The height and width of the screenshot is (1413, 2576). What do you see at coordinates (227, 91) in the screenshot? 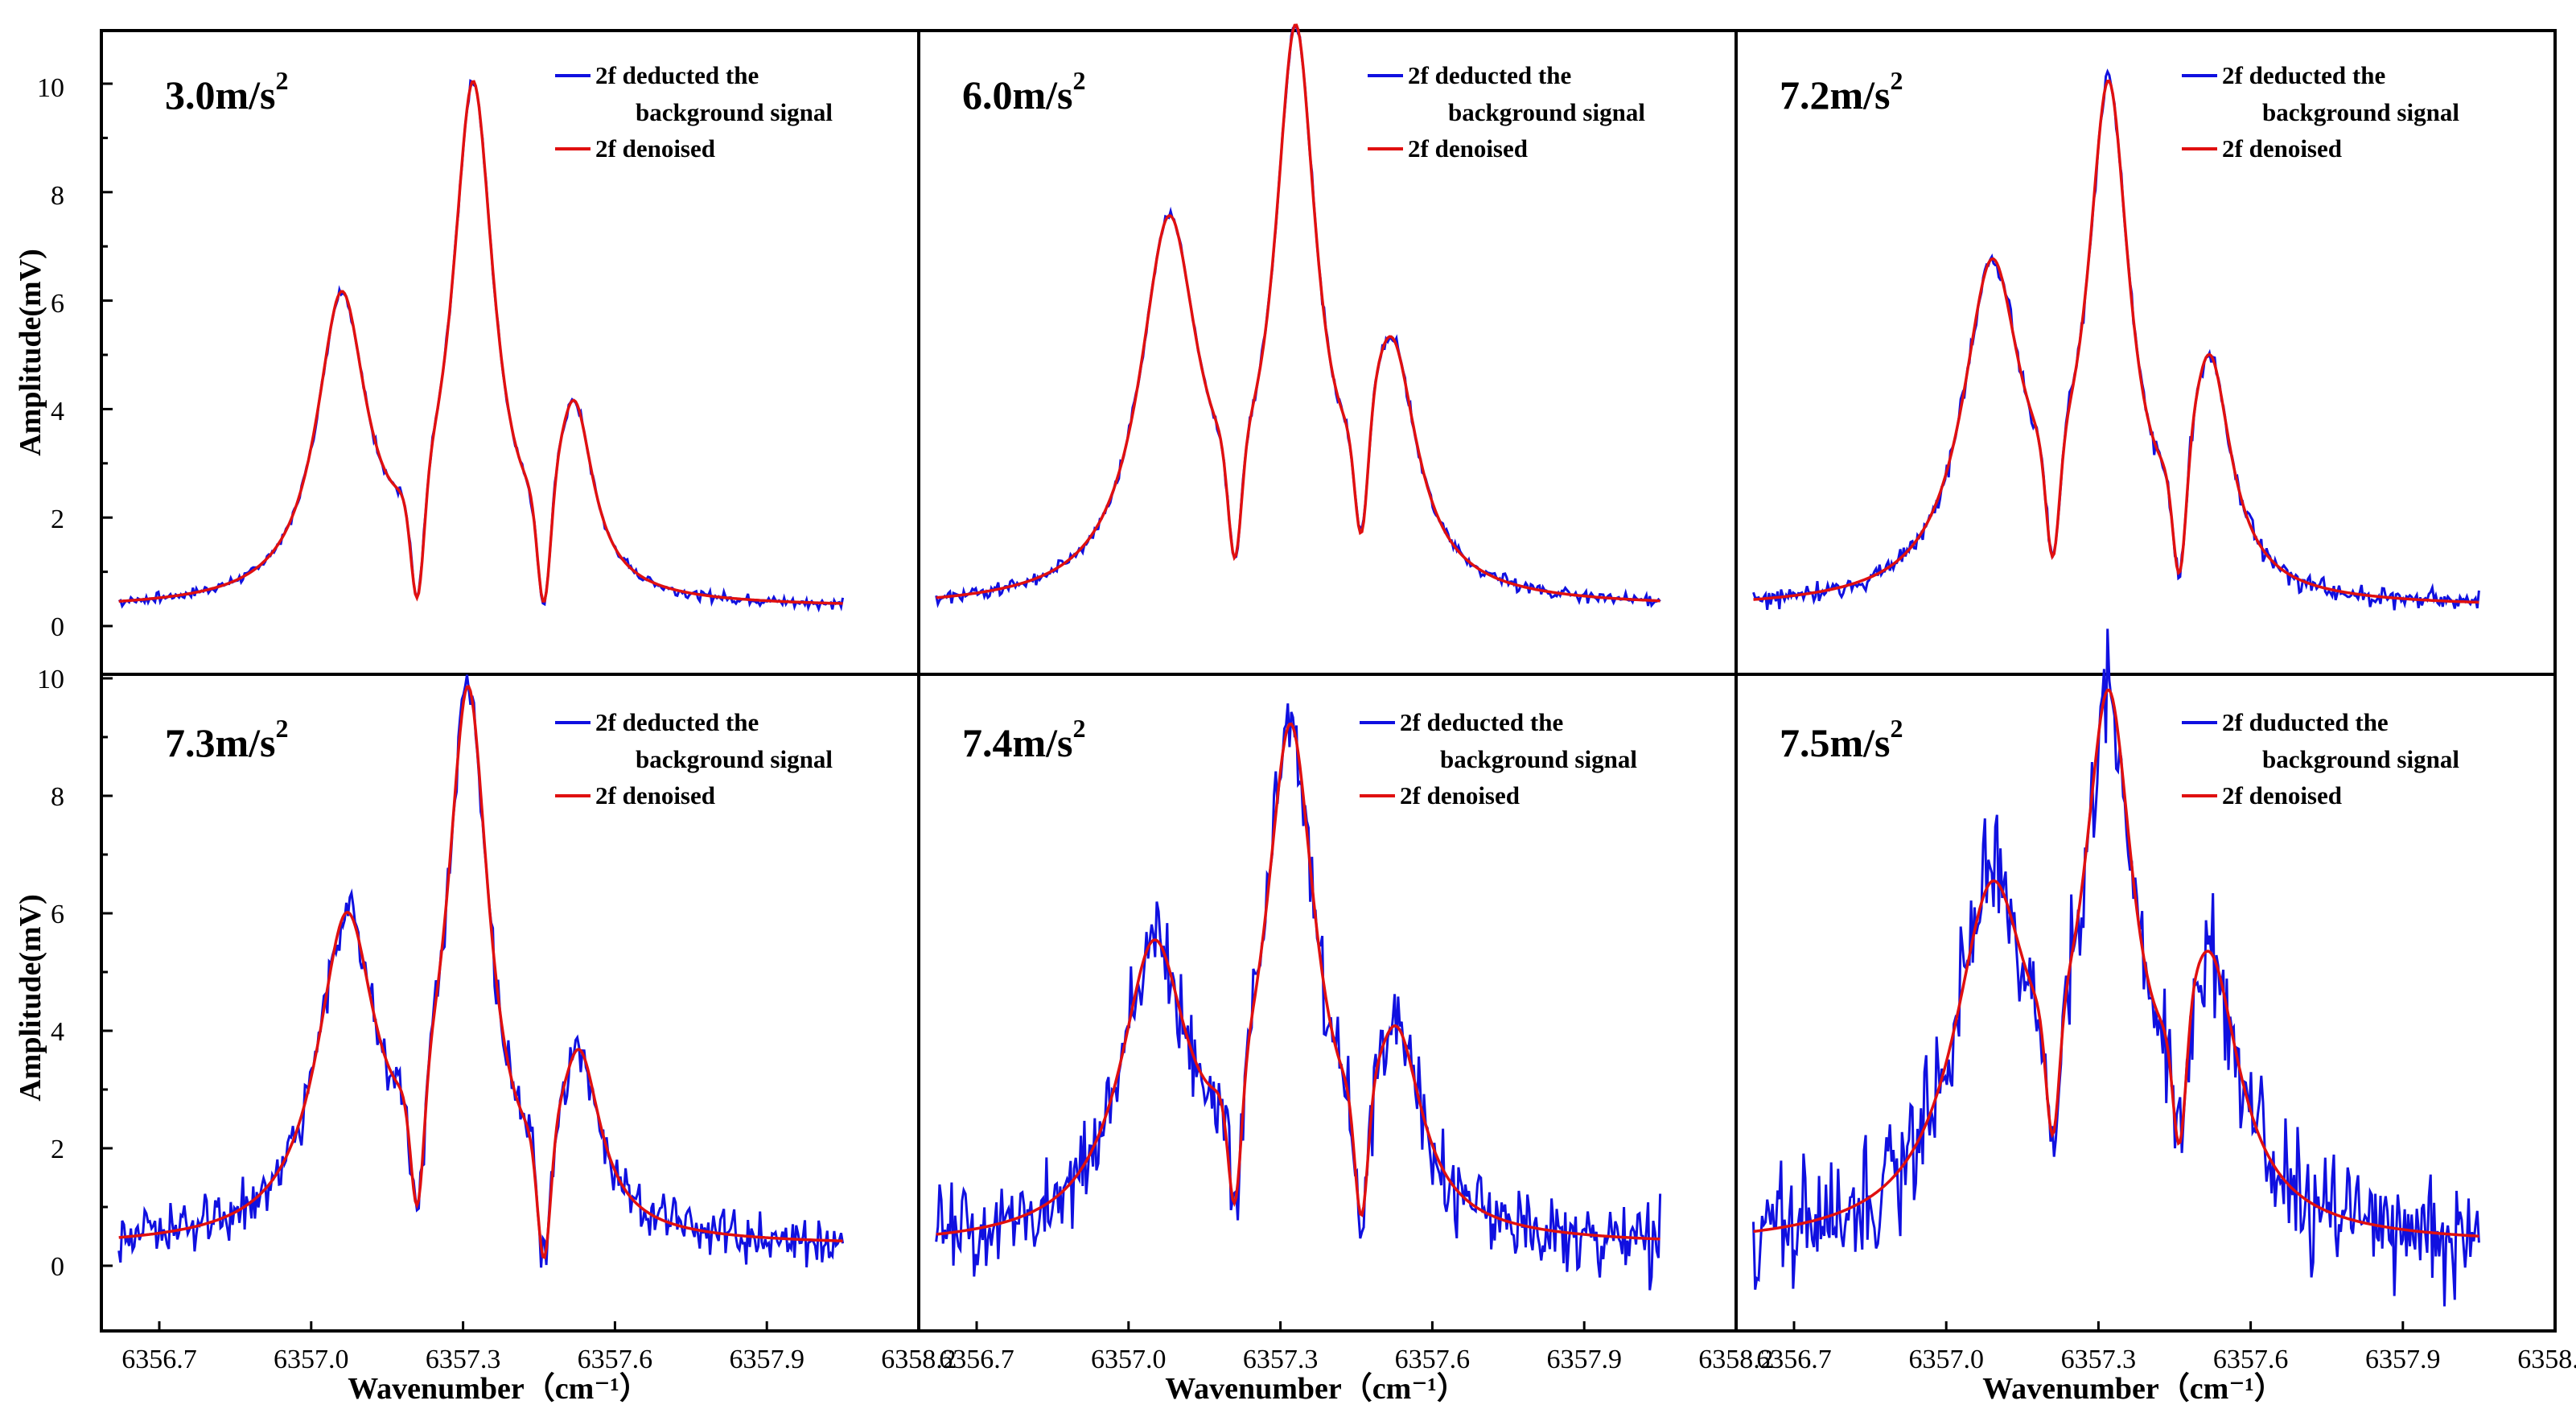
I see `accel-label: 3.0m/s2` at bounding box center [227, 91].